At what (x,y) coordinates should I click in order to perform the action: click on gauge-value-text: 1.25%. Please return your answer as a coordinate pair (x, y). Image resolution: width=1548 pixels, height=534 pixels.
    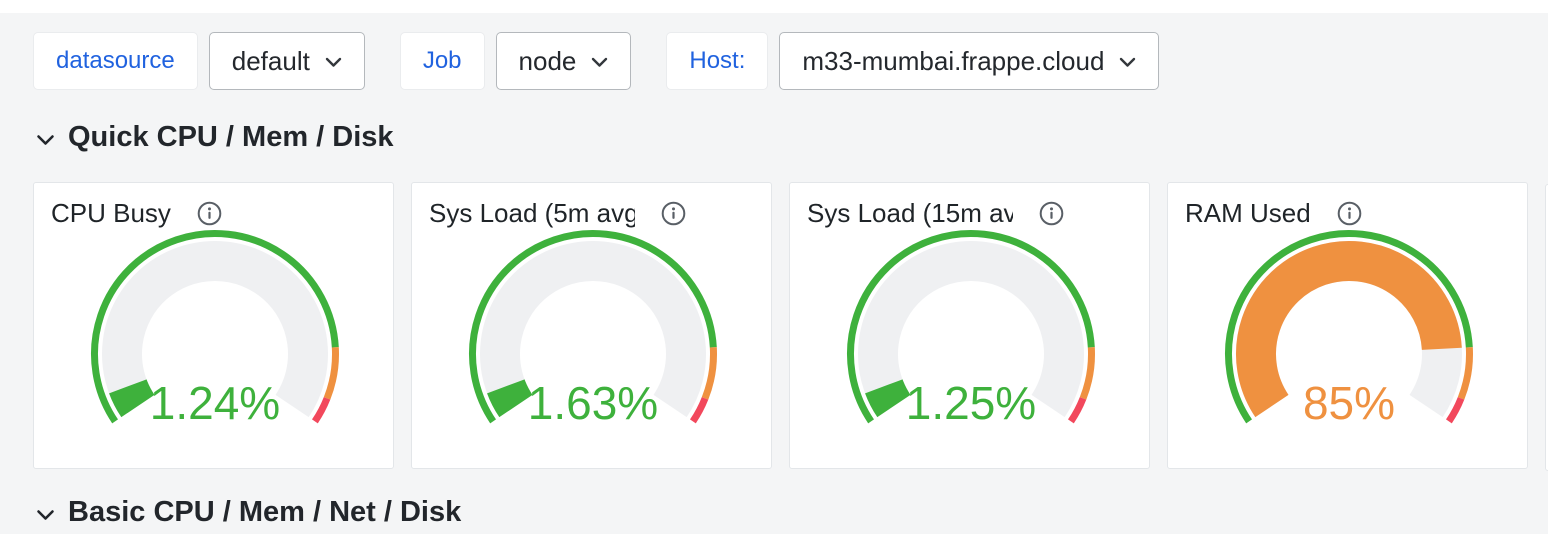
    Looking at the image, I should click on (971, 403).